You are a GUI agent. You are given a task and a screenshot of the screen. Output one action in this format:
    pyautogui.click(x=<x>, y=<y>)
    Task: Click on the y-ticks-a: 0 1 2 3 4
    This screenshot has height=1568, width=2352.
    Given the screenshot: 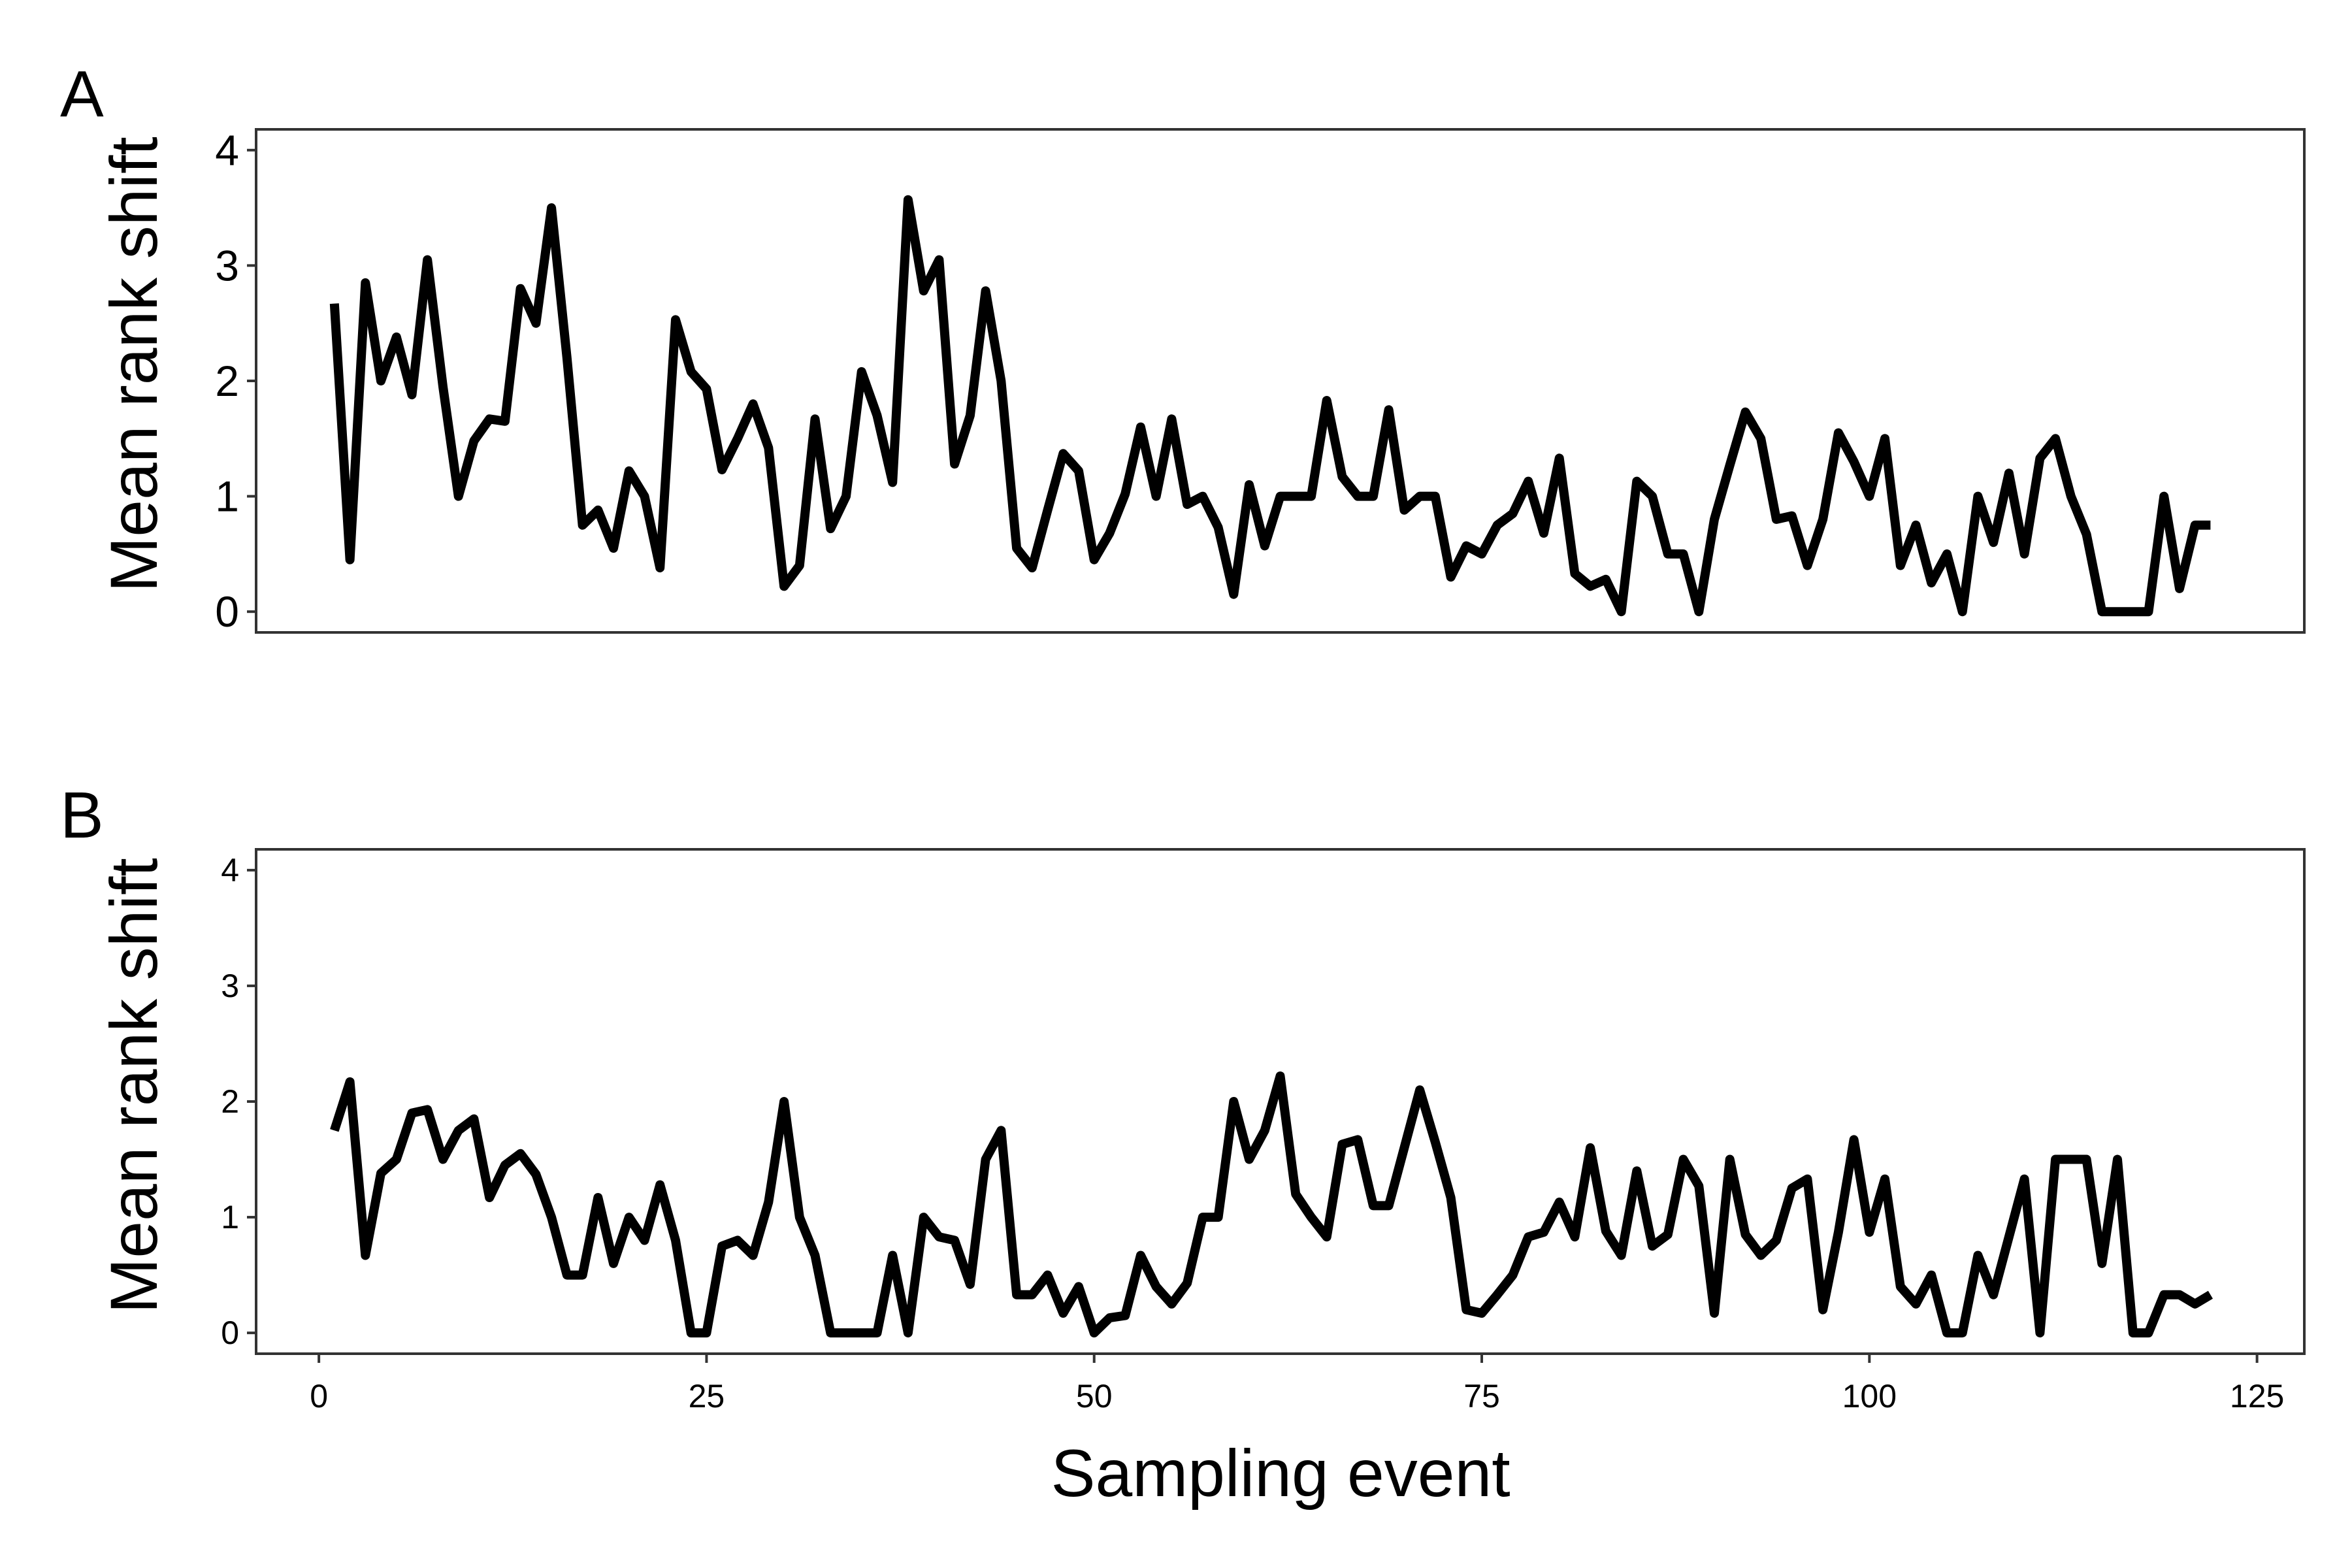 What is the action you would take?
    pyautogui.click(x=235, y=381)
    